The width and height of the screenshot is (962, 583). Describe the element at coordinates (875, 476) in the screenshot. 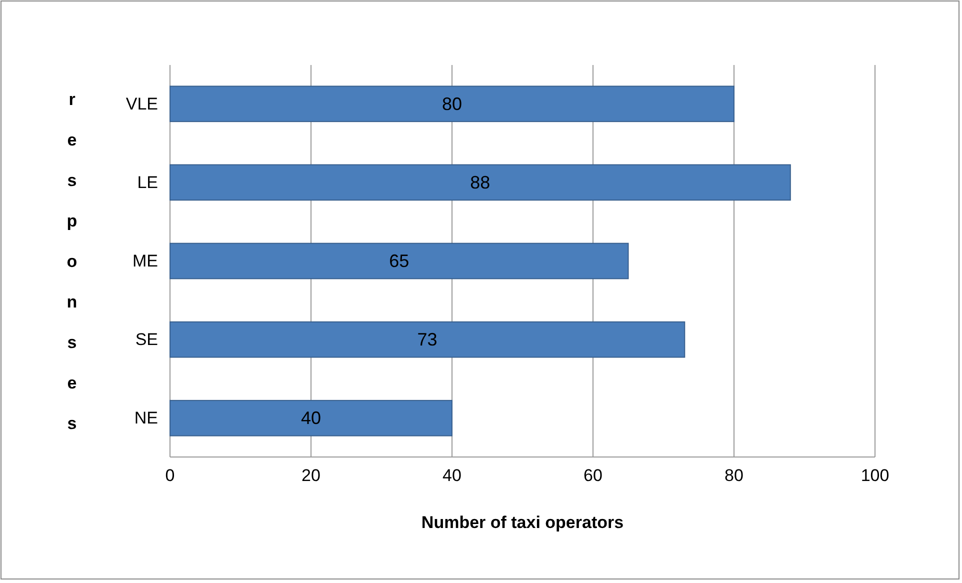

I see `x-tick-label: 100` at that location.